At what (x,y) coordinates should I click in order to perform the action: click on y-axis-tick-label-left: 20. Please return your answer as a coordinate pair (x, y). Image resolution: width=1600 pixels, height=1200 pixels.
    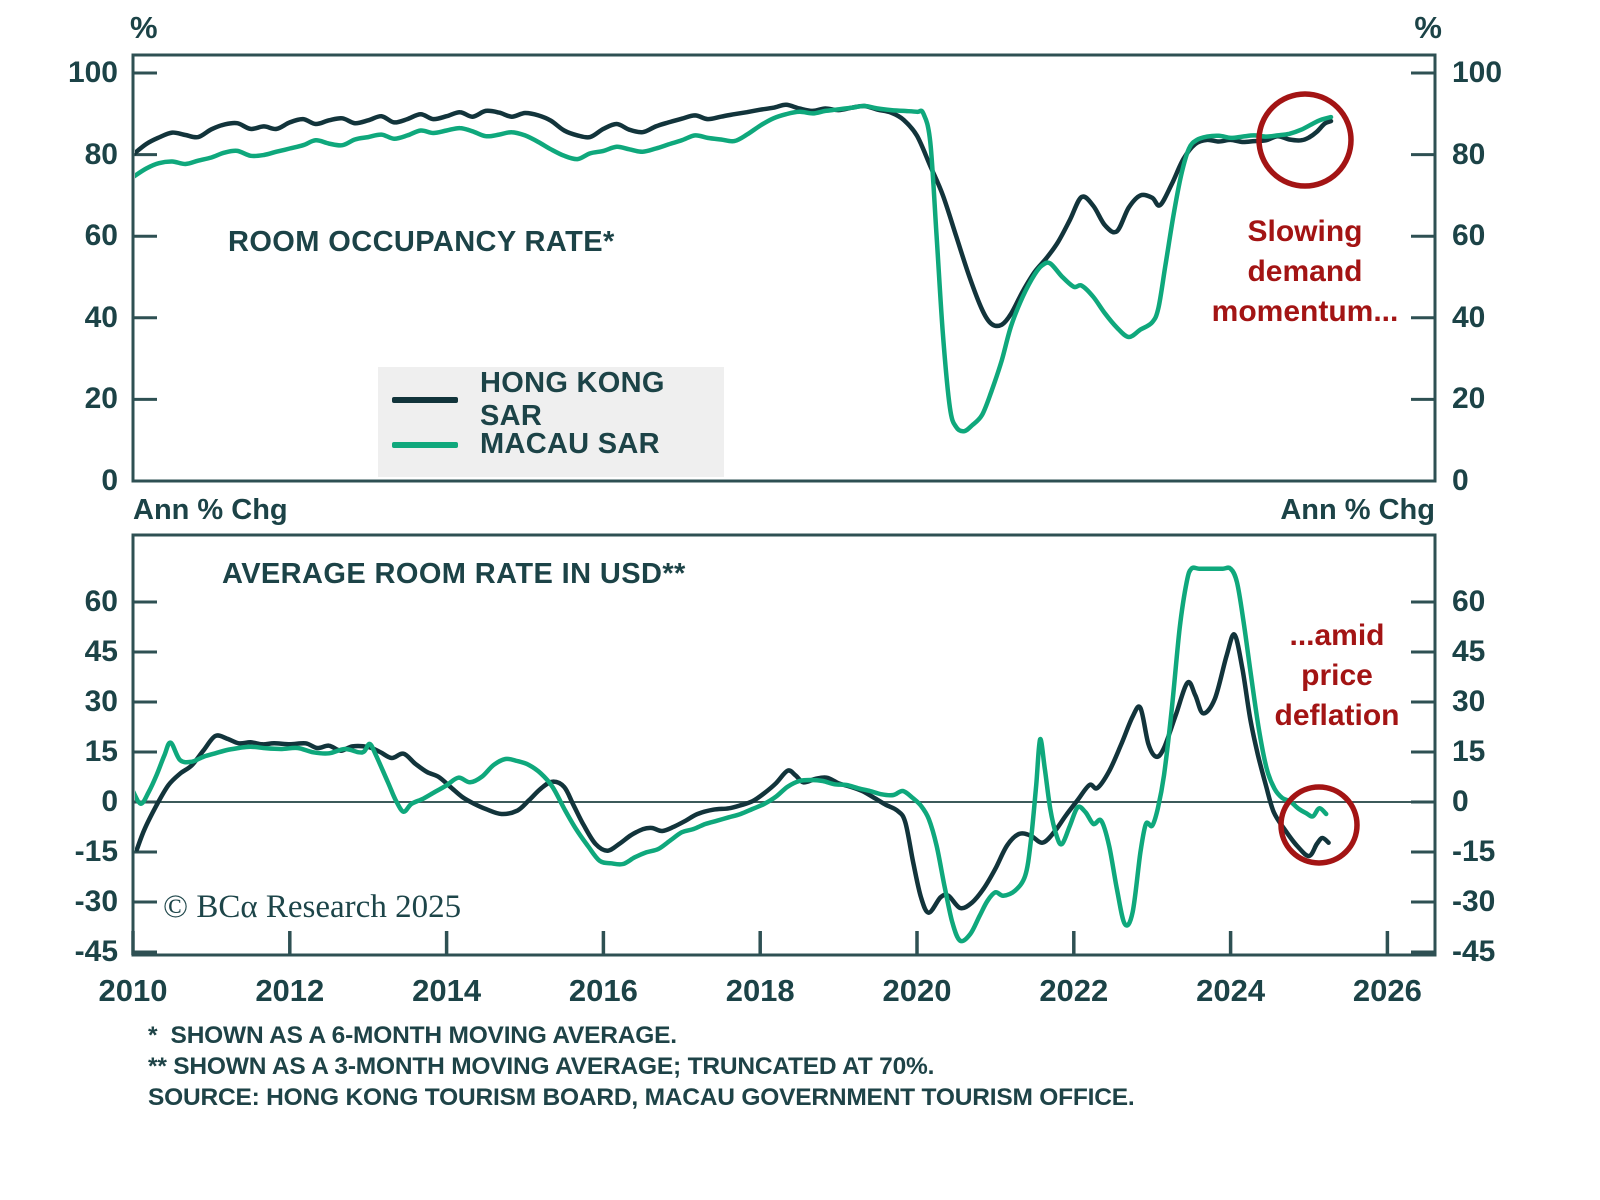
    Looking at the image, I should click on (101, 399).